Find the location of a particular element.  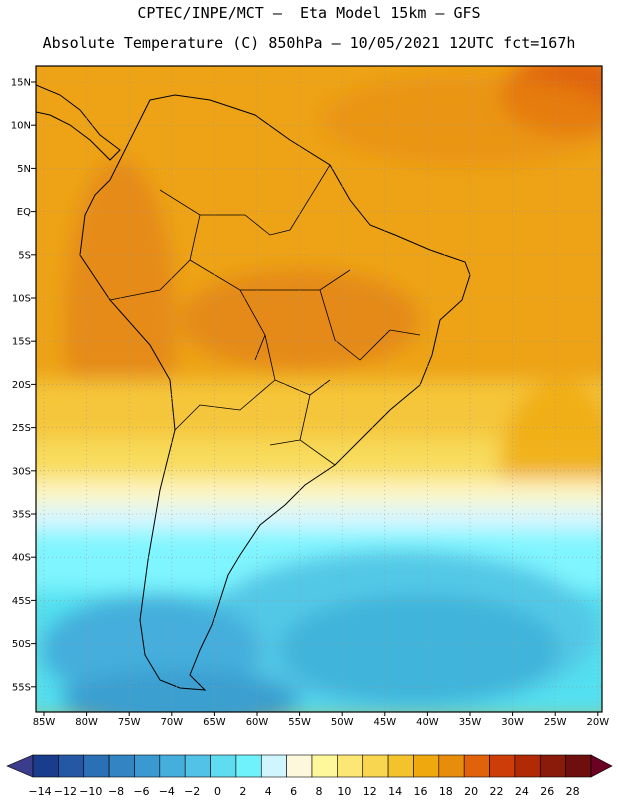

warm-area-north is located at coordinates (461, 120).